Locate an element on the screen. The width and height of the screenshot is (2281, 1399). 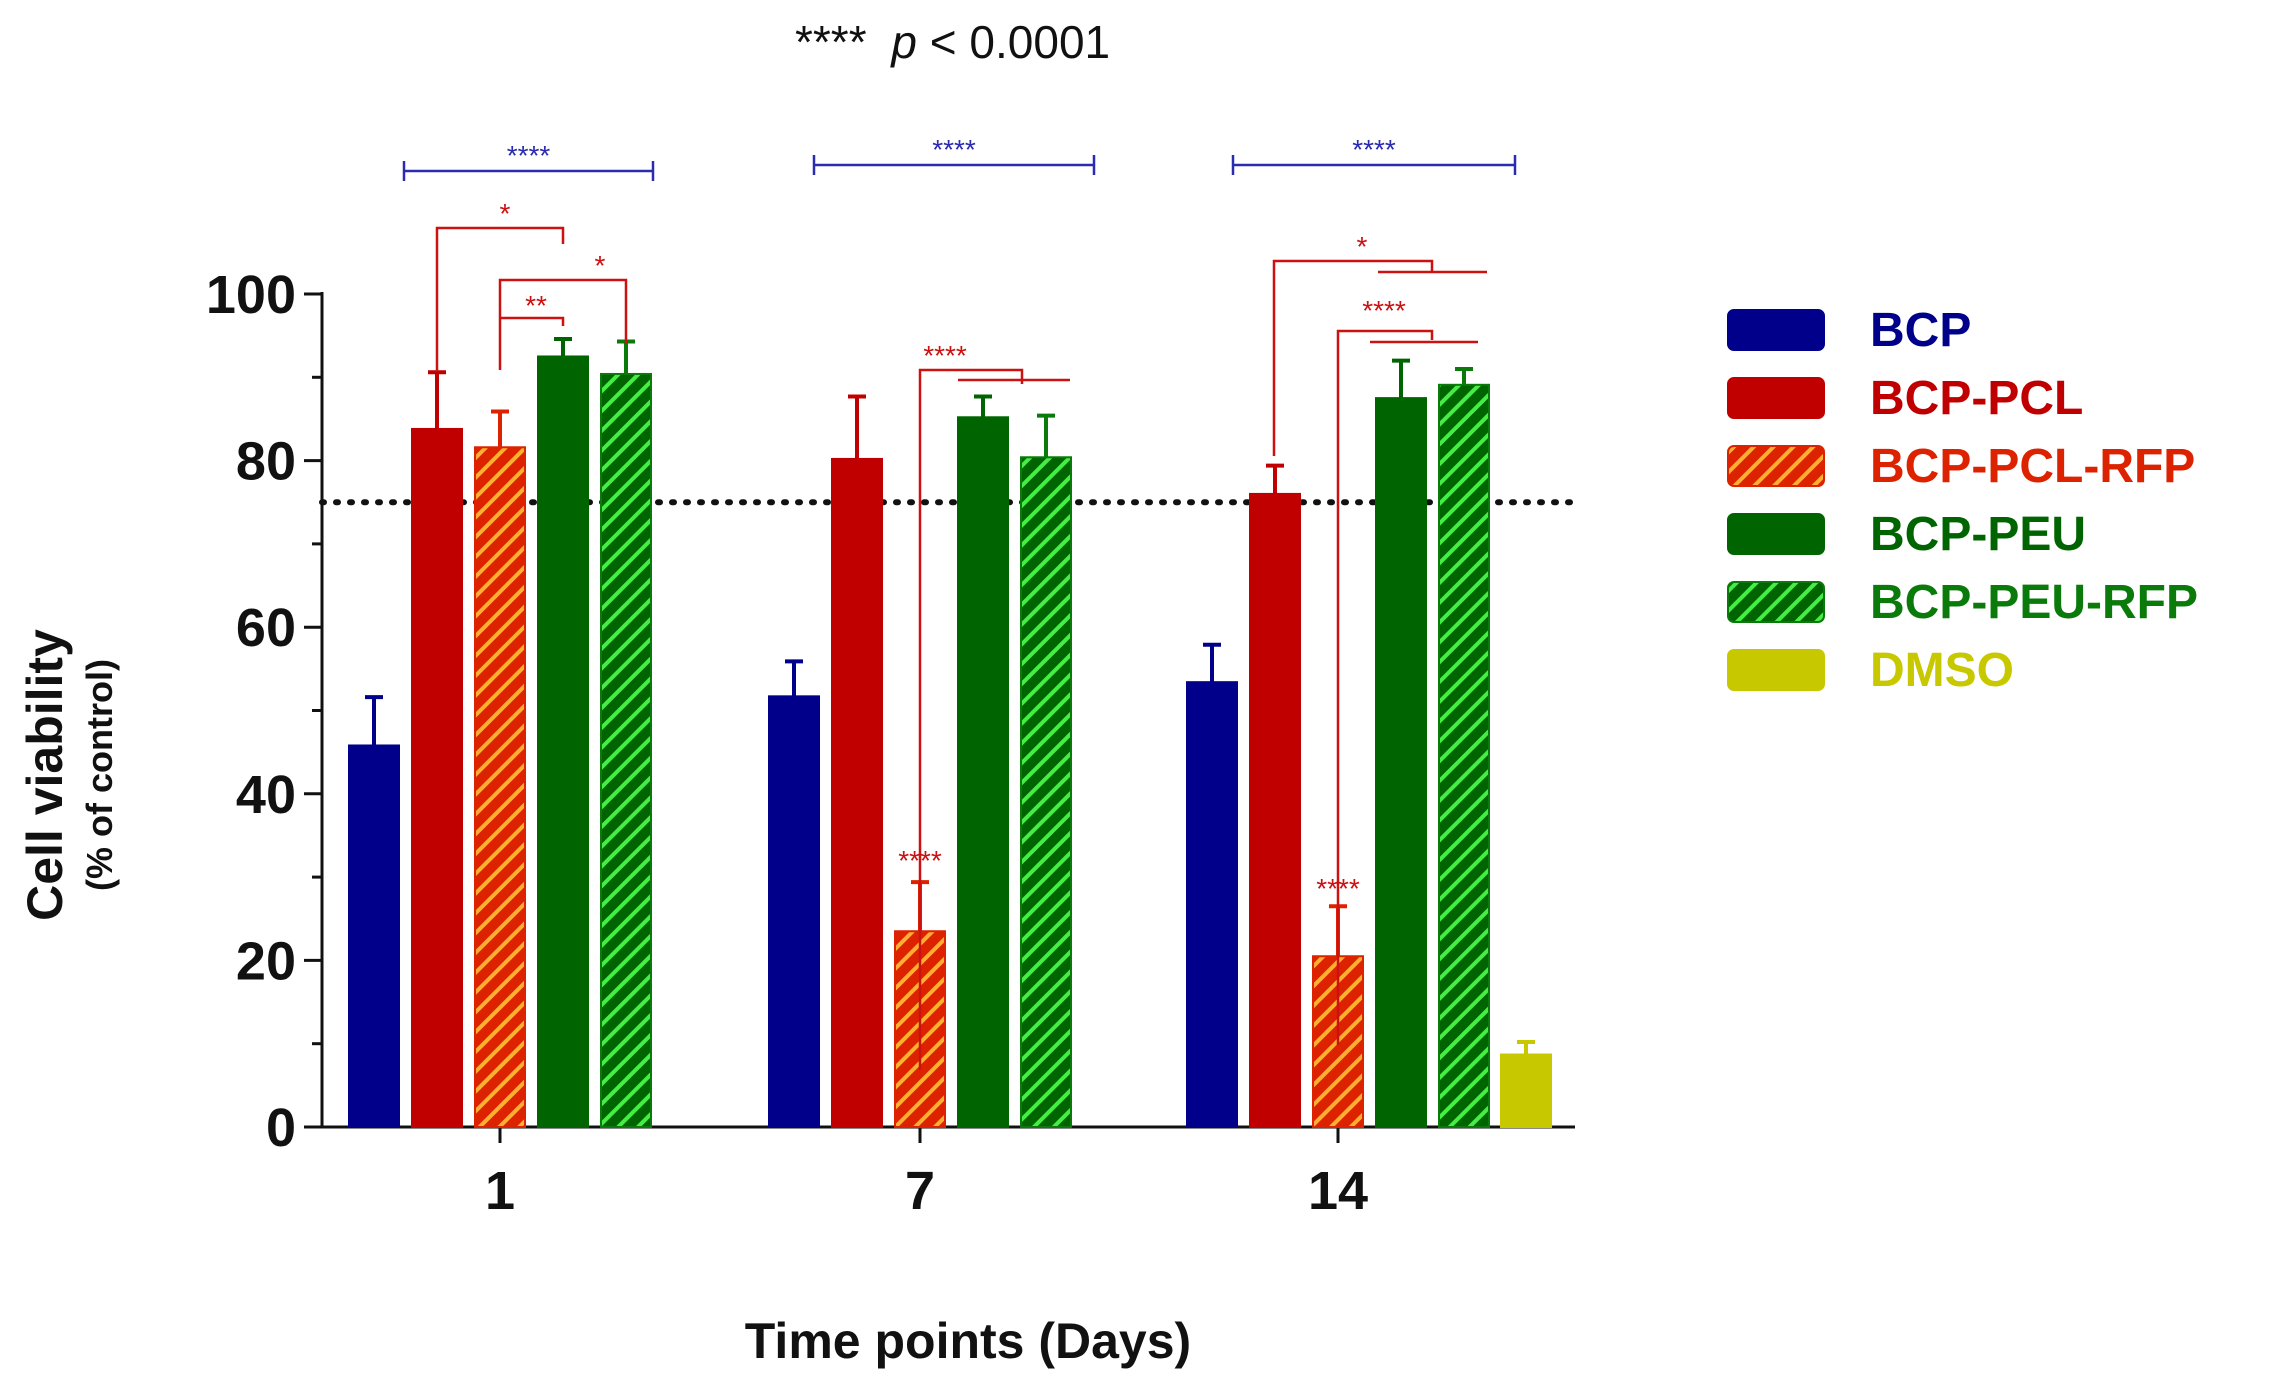
legend-label-bcp-pcl: BCP-PCL is located at coordinates (1976, 398).